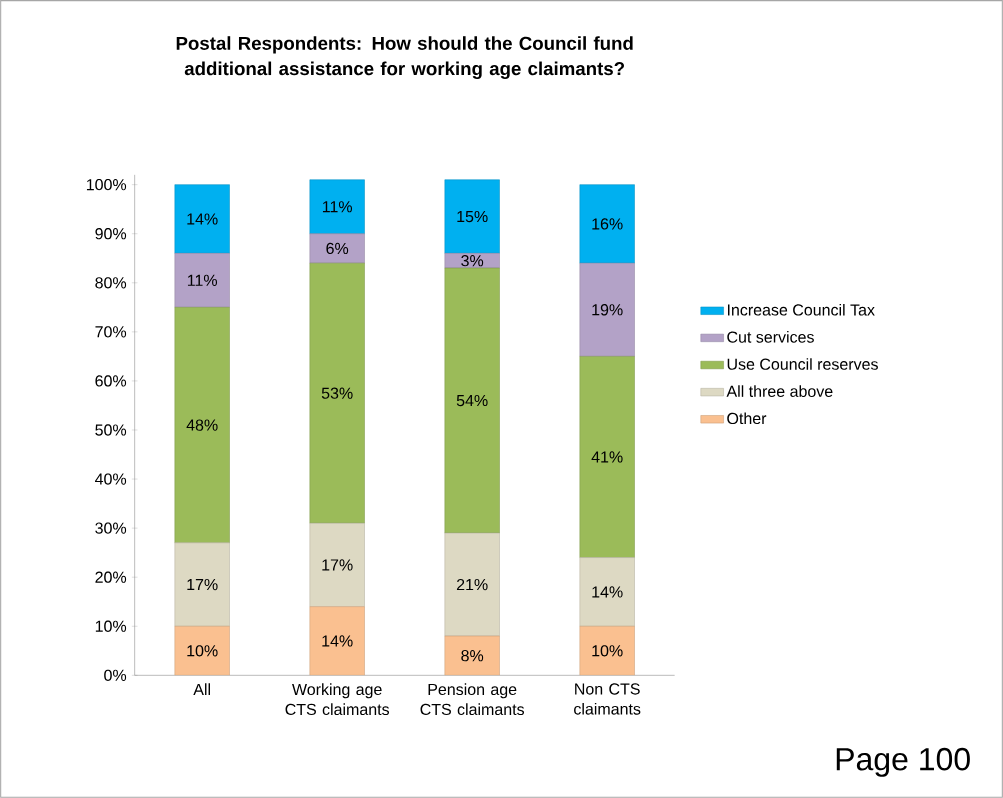 Image resolution: width=1003 pixels, height=798 pixels. I want to click on y-tick-label: 80%, so click(111, 283).